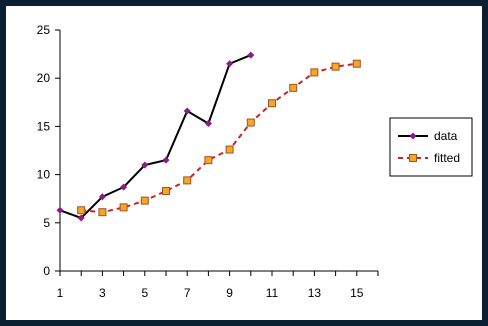 The height and width of the screenshot is (326, 488). I want to click on y-tick-label: 5, so click(46, 223).